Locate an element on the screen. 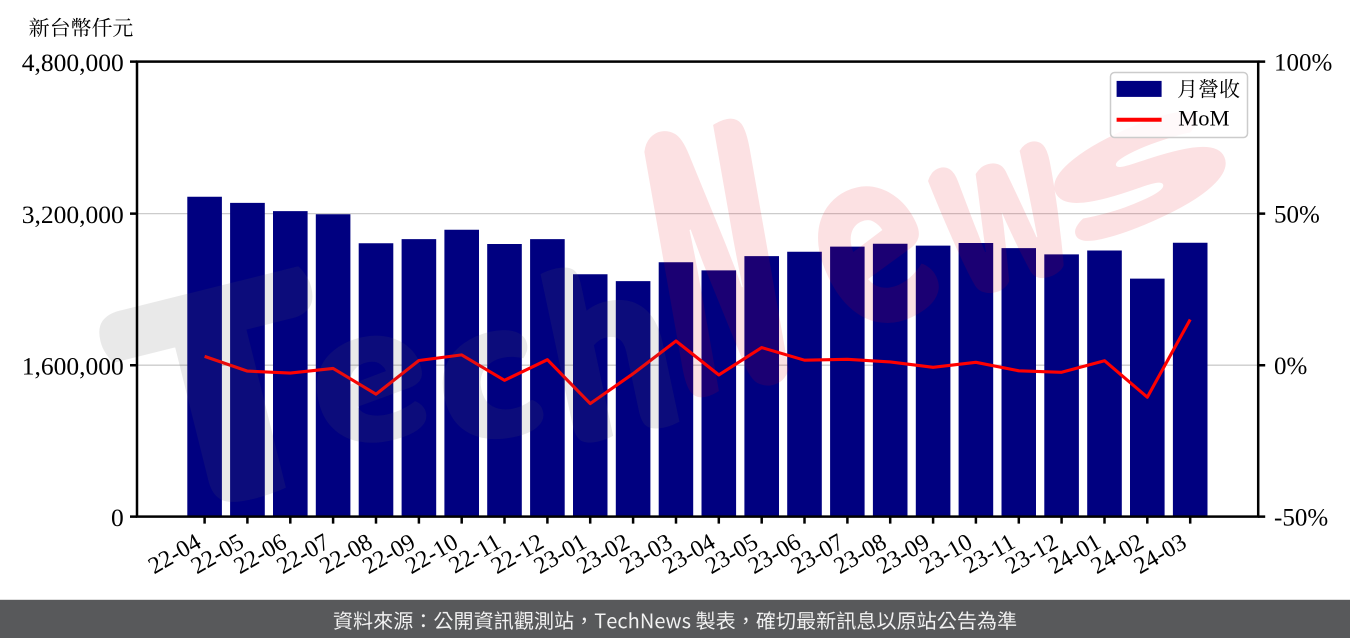 Image resolution: width=1350 pixels, height=638 pixels. svg-text: MoM is located at coordinates (1203, 118).